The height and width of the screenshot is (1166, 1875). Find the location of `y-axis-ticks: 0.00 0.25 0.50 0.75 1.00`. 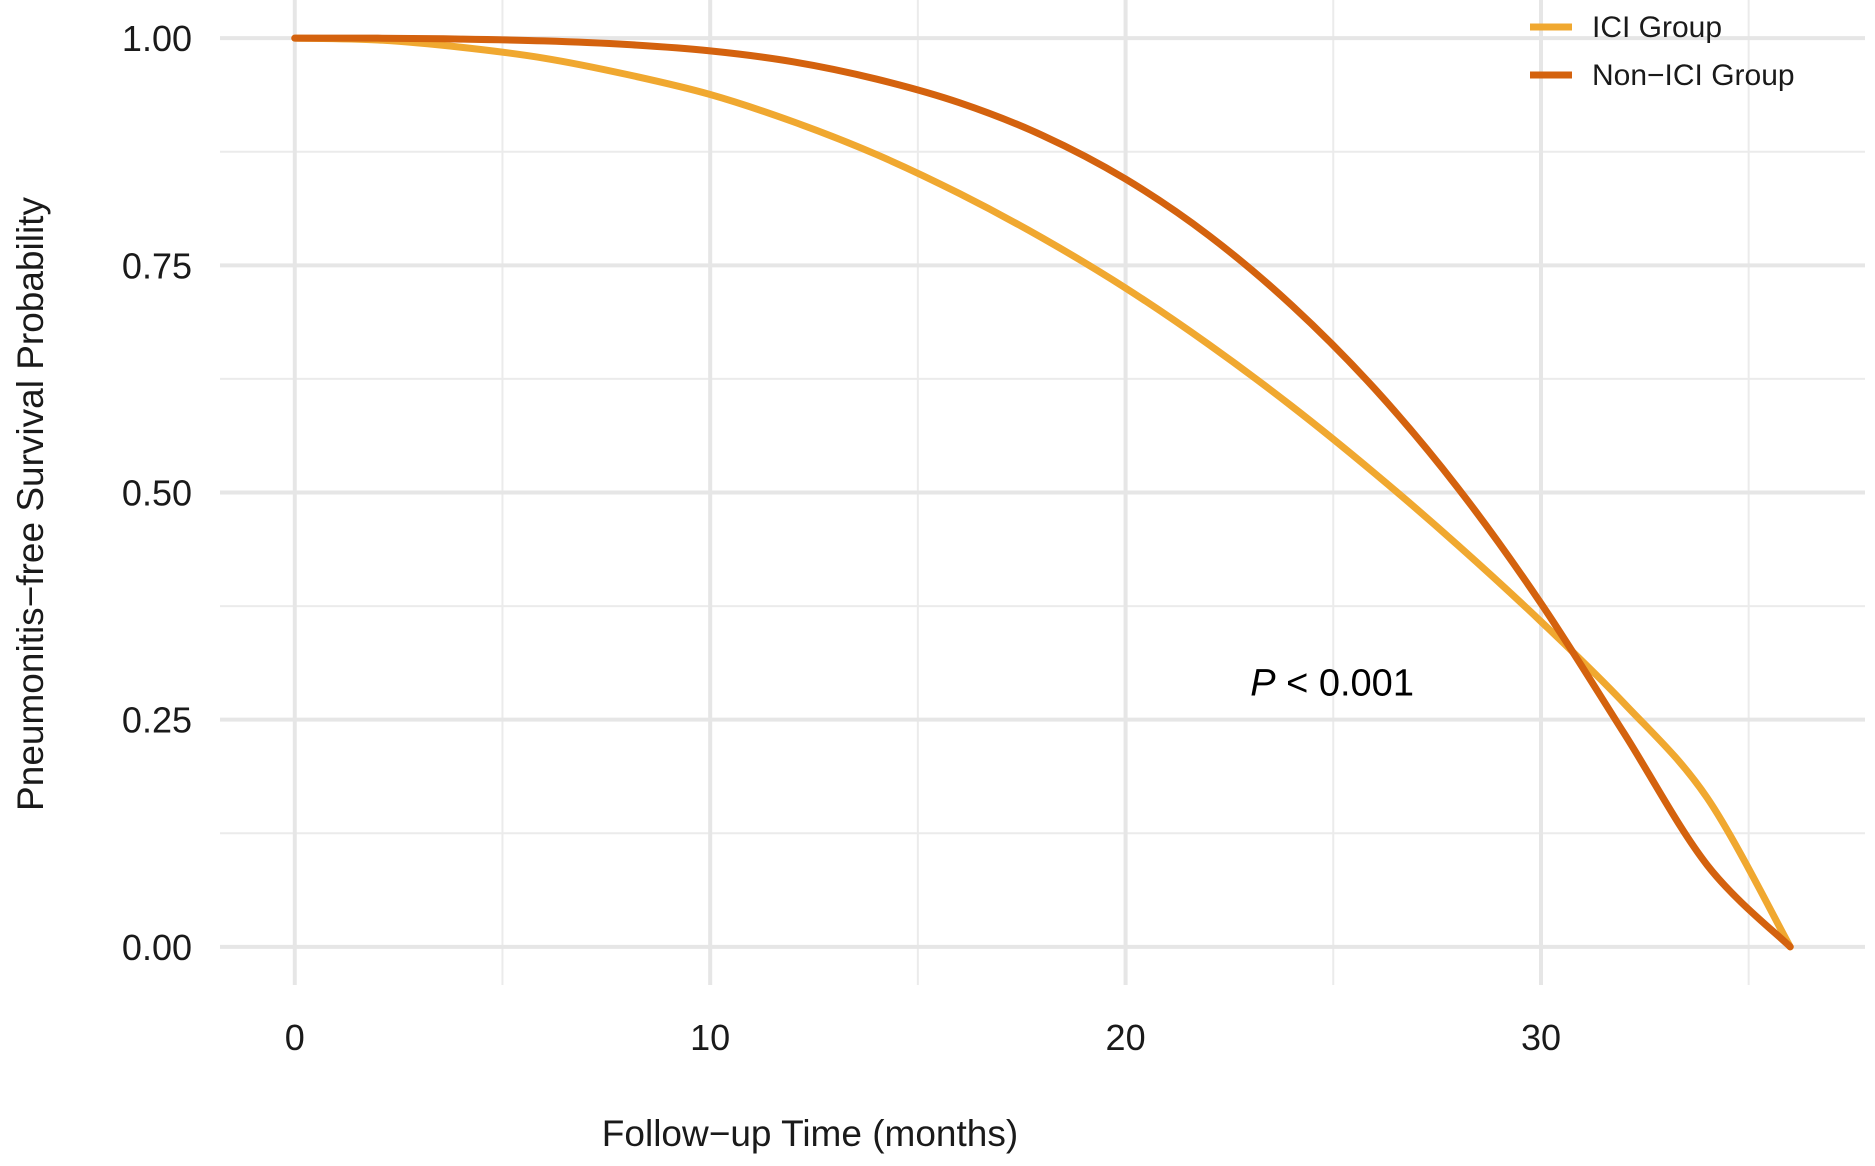

y-axis-ticks: 0.00 0.25 0.50 0.75 1.00 is located at coordinates (157, 493).